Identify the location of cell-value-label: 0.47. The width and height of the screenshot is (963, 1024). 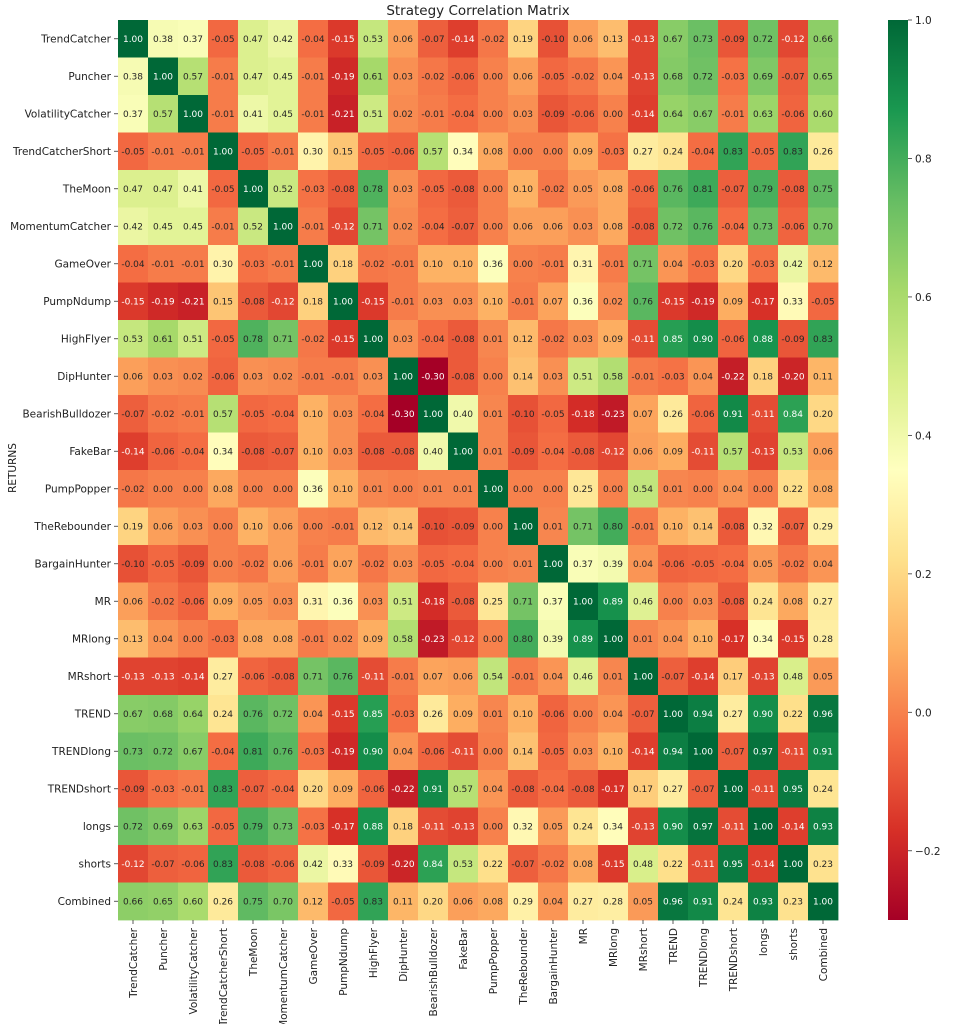
(253, 77).